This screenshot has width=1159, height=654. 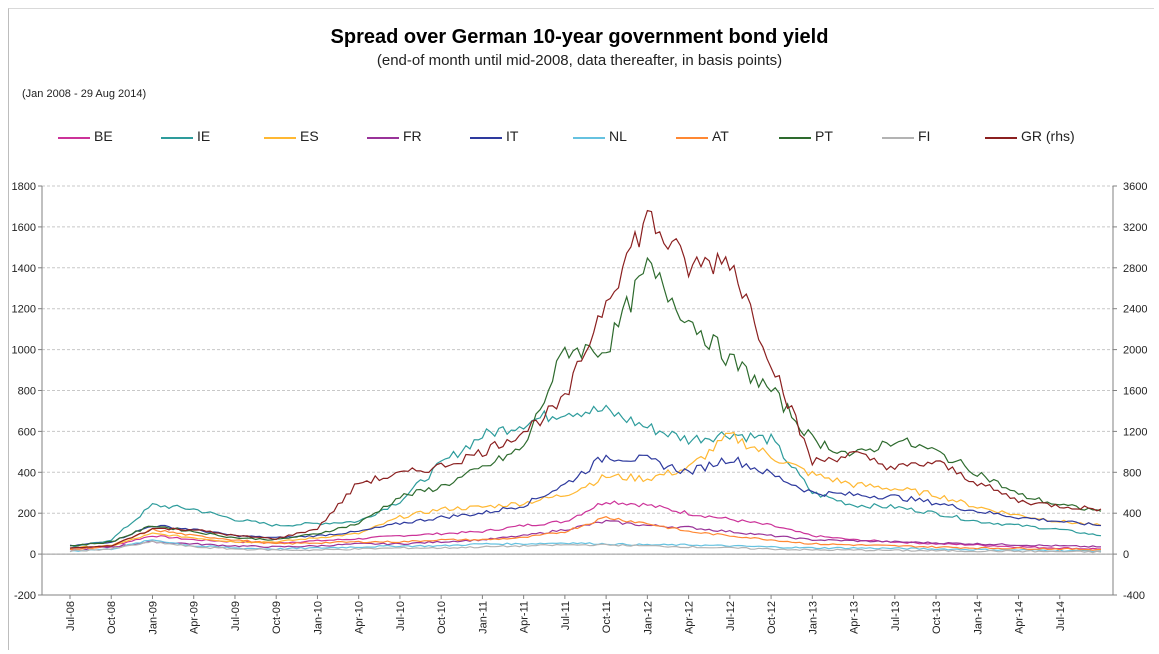 What do you see at coordinates (71, 616) in the screenshot?
I see `x-tick-label: Jul-08` at bounding box center [71, 616].